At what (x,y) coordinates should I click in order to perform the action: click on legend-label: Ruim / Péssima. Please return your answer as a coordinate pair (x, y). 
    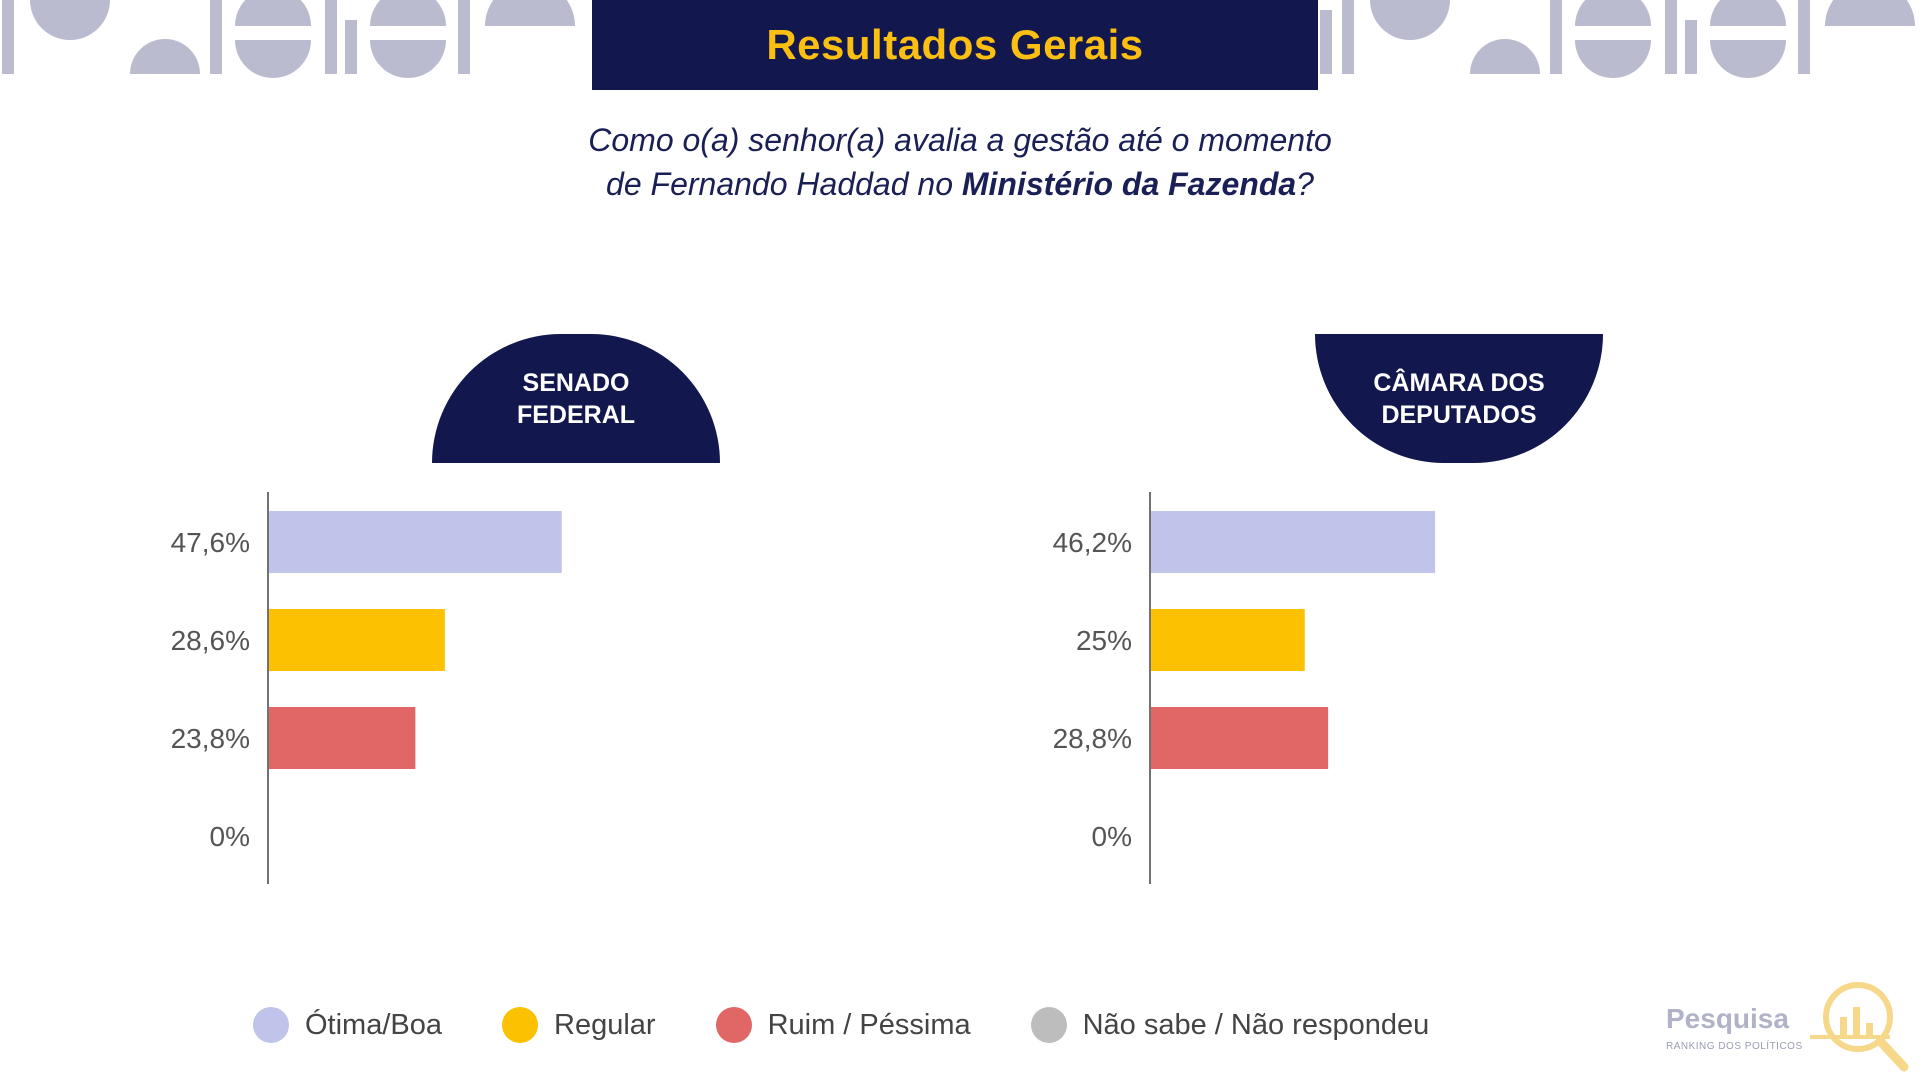
    Looking at the image, I should click on (869, 1024).